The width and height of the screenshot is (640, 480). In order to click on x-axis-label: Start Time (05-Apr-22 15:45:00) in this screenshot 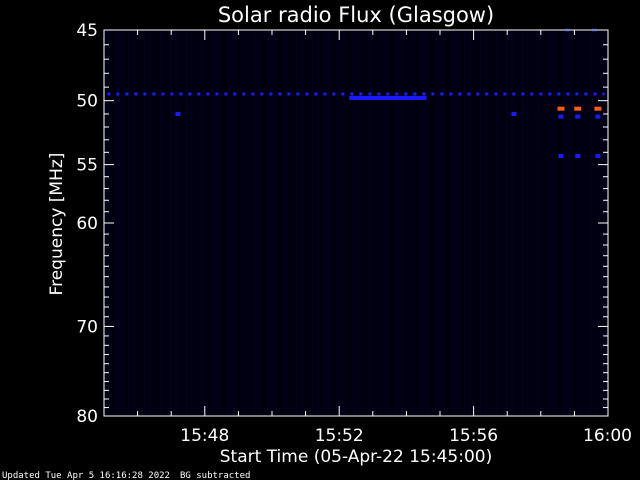, I will do `click(356, 457)`.